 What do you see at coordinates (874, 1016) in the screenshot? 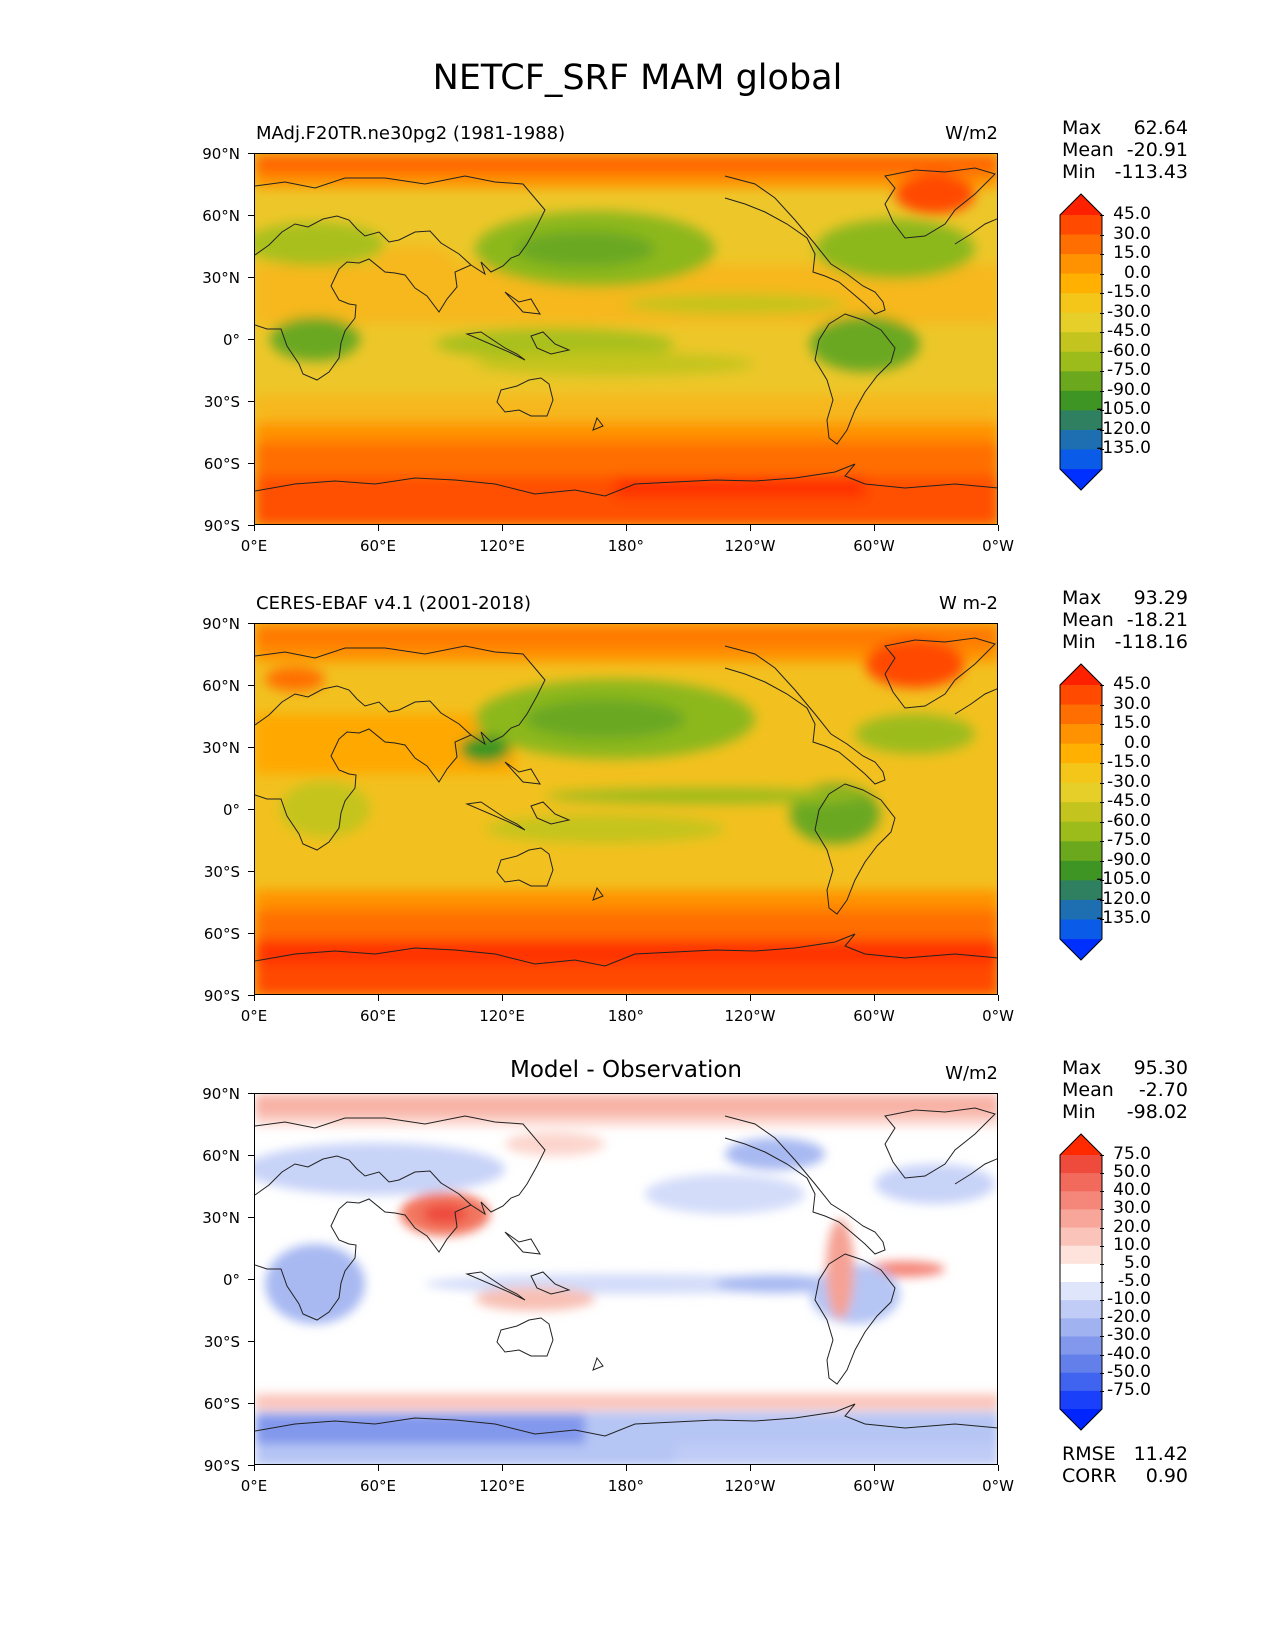
I see `panel-2-xtick: 60°W` at bounding box center [874, 1016].